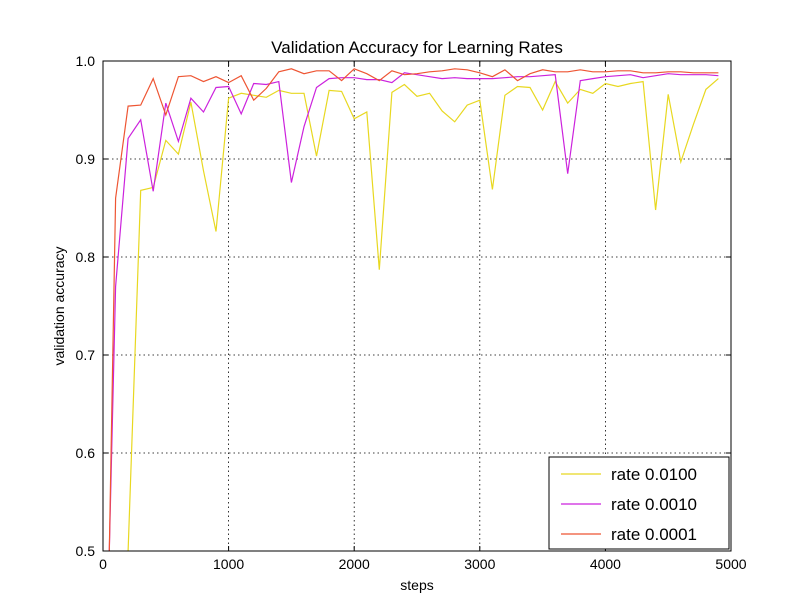 The height and width of the screenshot is (612, 812). I want to click on y-tick-label: 0.7, so click(86, 355).